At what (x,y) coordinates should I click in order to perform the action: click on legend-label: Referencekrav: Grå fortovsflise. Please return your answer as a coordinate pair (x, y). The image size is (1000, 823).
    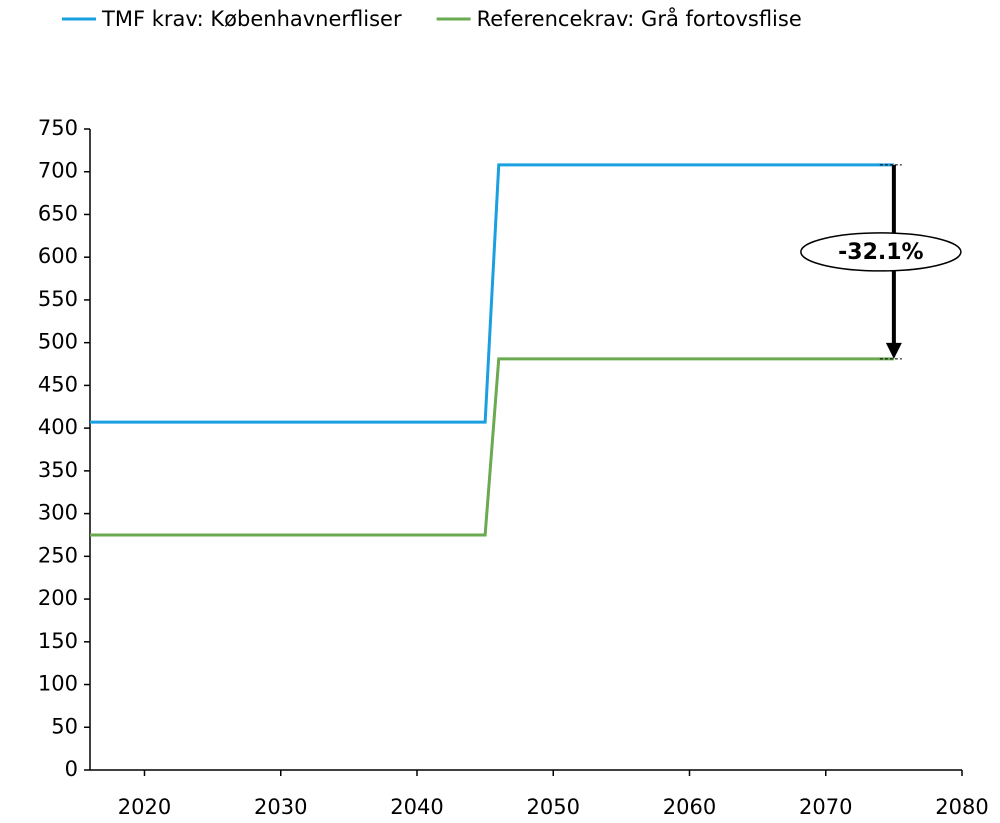
    Looking at the image, I should click on (639, 18).